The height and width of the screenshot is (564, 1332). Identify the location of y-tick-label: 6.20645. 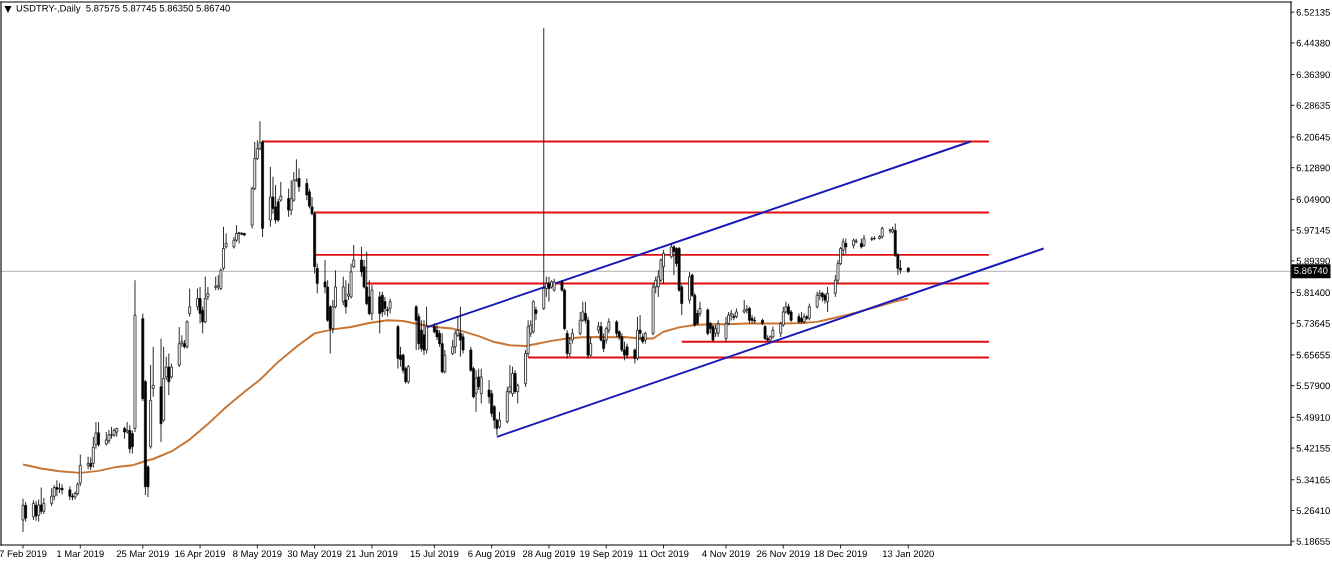
(1313, 137).